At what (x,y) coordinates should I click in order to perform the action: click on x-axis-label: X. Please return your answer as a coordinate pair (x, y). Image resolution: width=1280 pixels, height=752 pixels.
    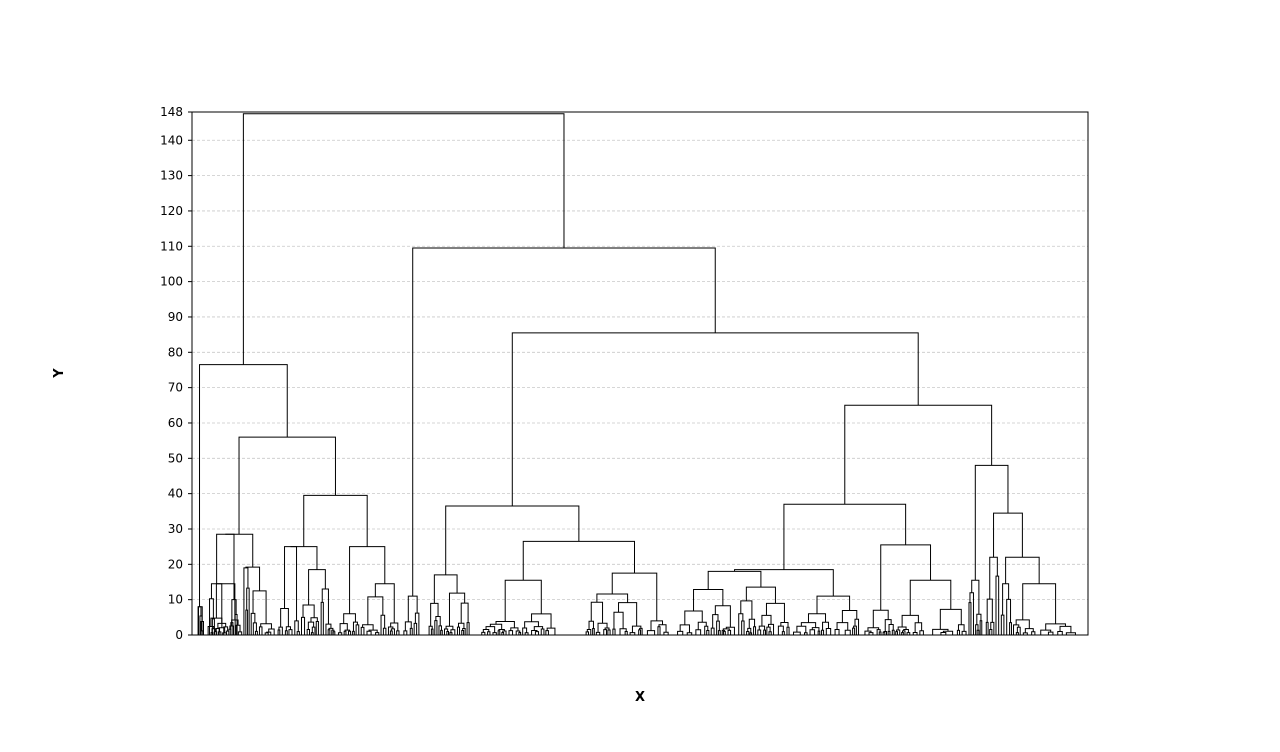
    Looking at the image, I should click on (640, 697).